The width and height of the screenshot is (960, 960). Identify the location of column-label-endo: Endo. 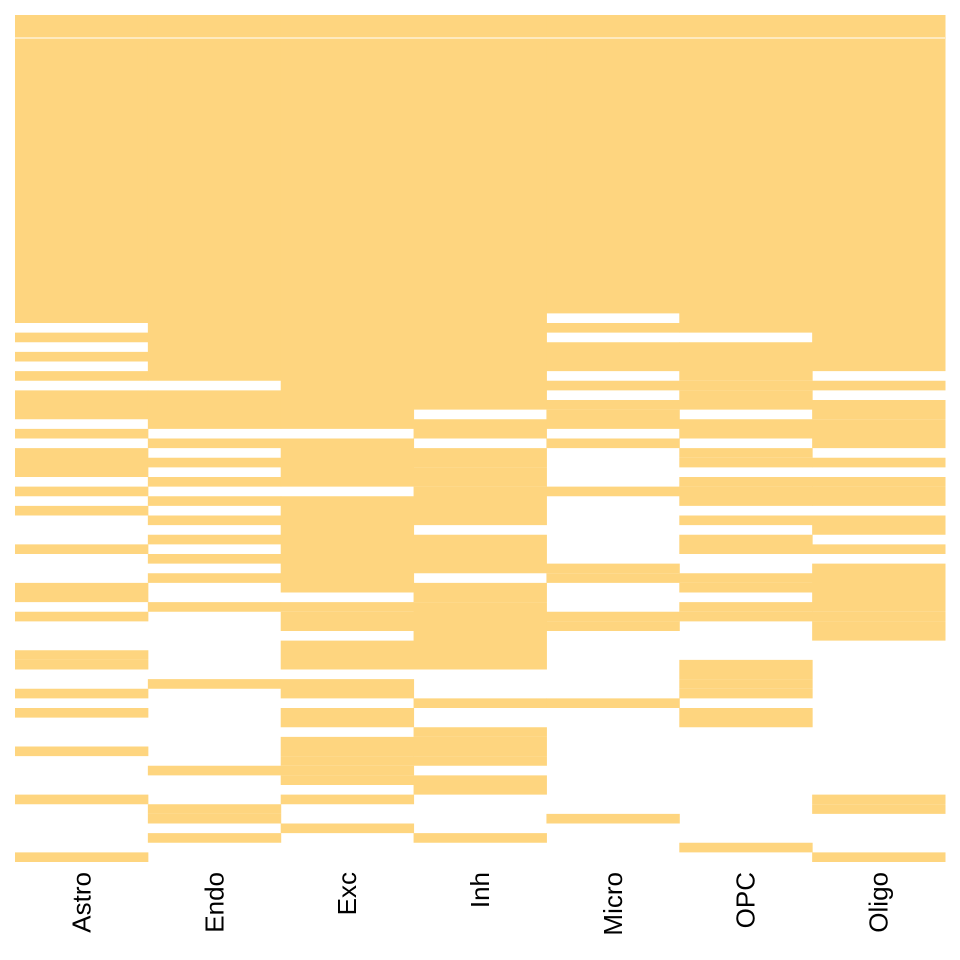
(214, 902).